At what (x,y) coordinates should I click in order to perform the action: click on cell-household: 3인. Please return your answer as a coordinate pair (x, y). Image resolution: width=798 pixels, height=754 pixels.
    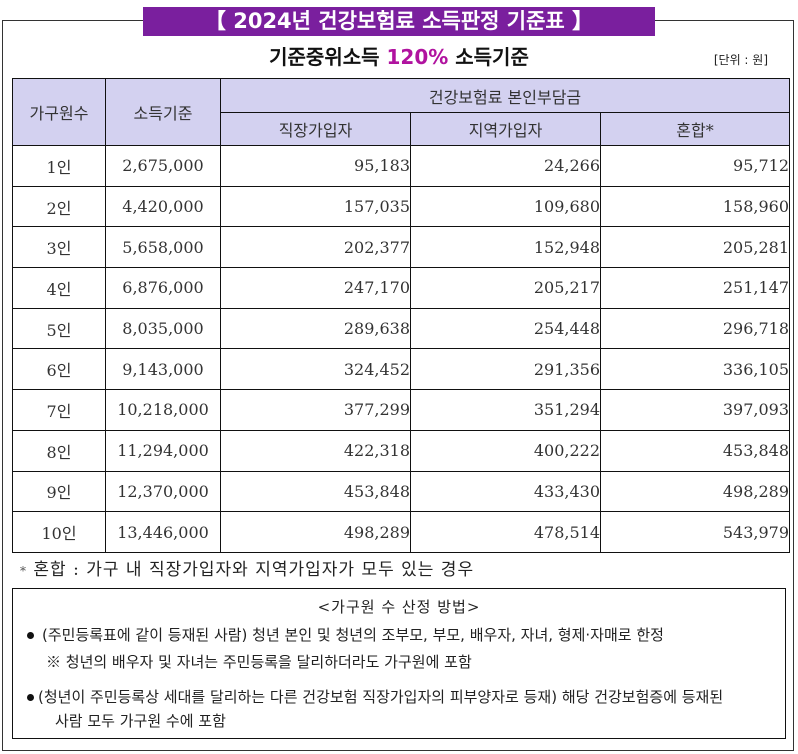
    Looking at the image, I should click on (59, 247).